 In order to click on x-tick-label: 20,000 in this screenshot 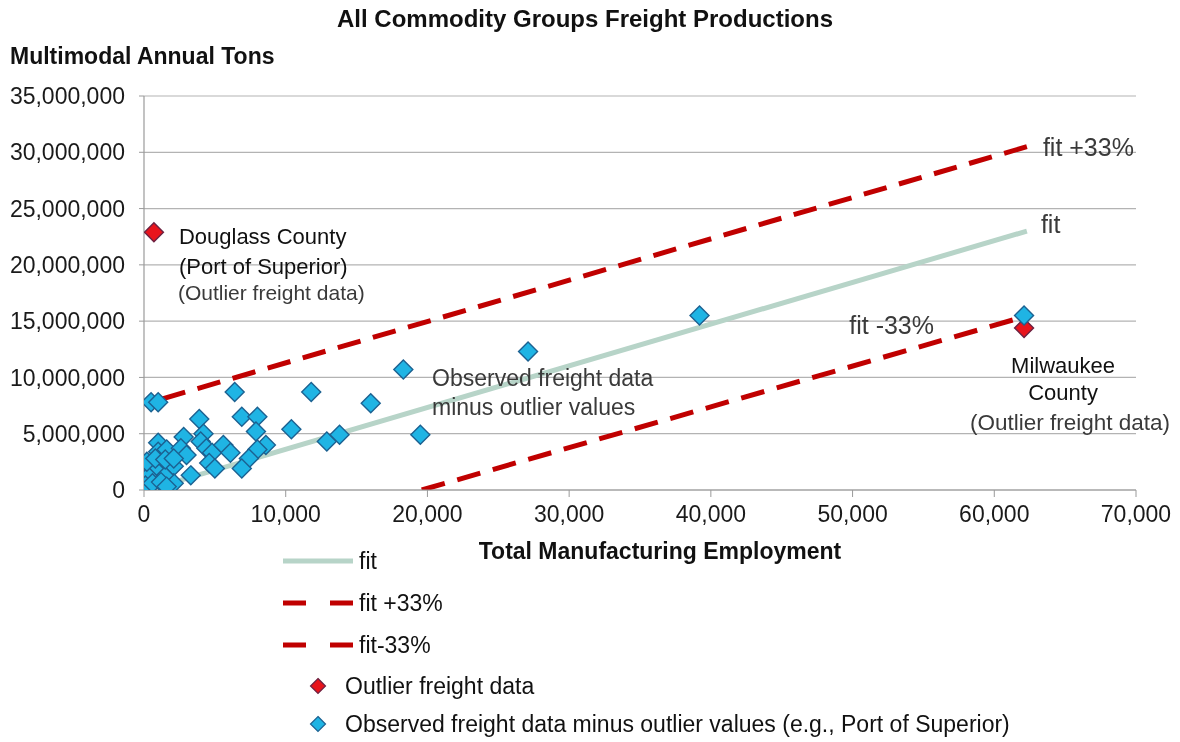, I will do `click(427, 514)`.